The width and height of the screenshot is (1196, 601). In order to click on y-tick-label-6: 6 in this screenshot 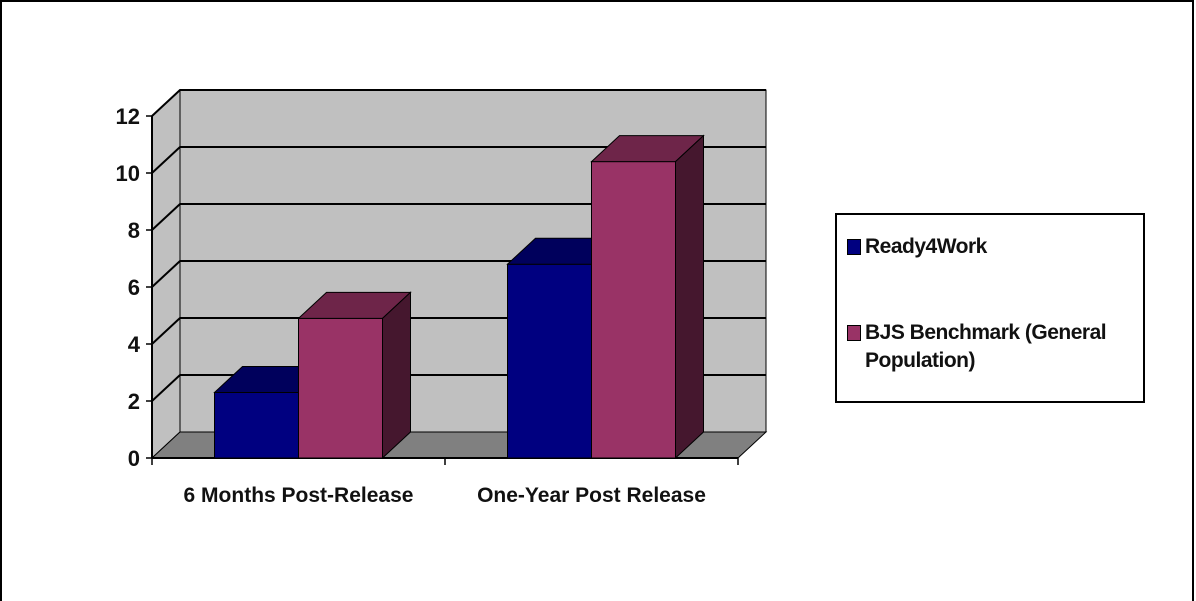, I will do `click(134, 287)`.